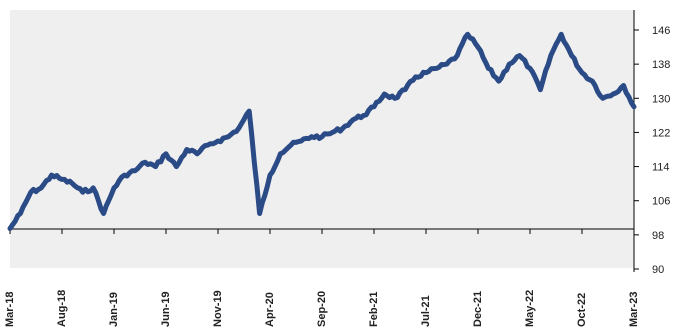 This screenshot has width=676, height=334. Describe the element at coordinates (62, 308) in the screenshot. I see `x-tick-label: Aug-18` at that location.